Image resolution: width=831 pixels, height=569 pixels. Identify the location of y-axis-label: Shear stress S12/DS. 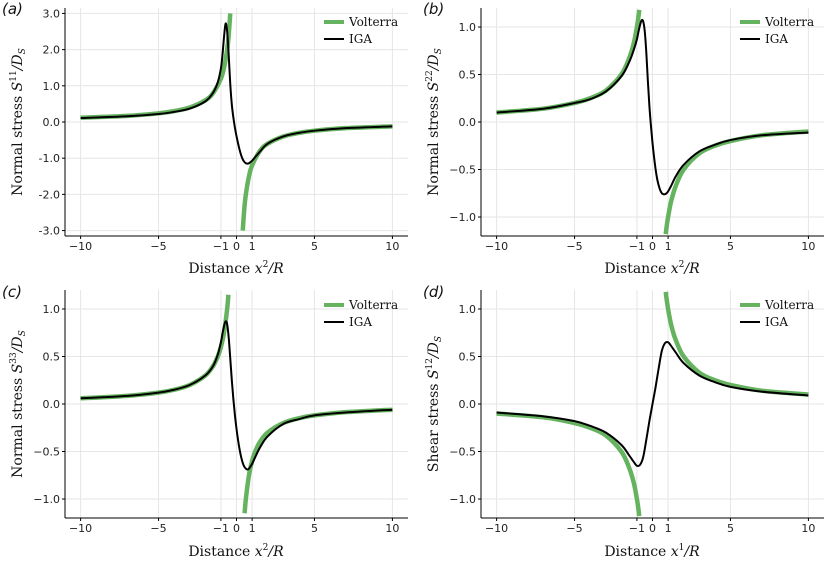
(434, 404).